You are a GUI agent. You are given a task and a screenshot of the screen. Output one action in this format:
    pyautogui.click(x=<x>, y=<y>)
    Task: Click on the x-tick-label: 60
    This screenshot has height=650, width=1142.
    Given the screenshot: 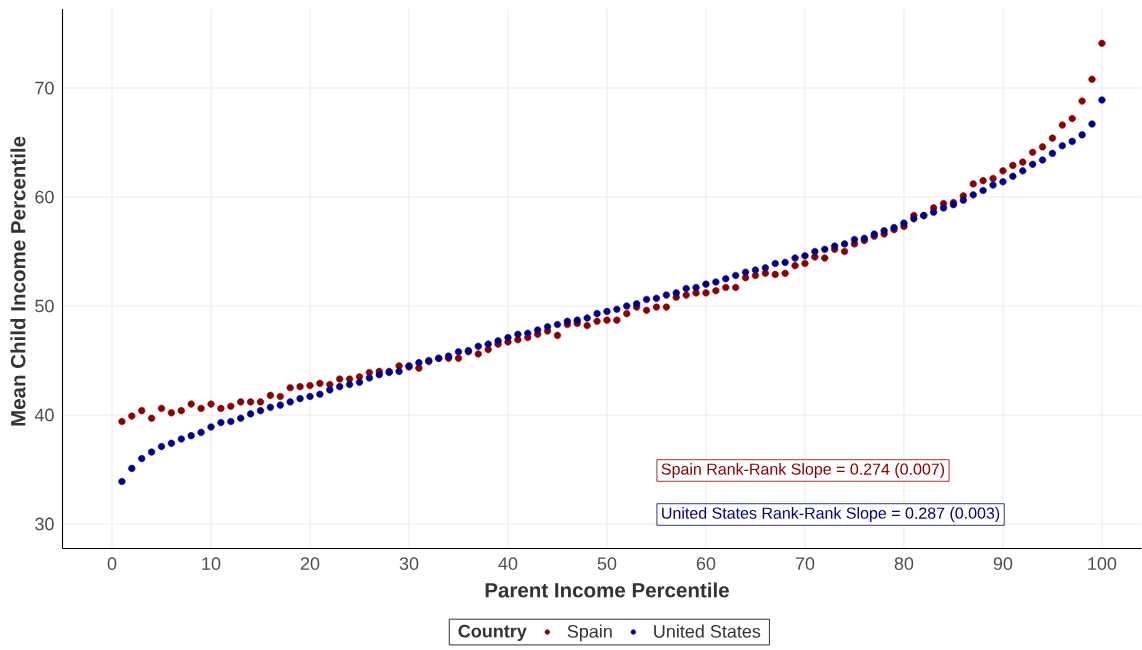 What is the action you would take?
    pyautogui.click(x=706, y=563)
    